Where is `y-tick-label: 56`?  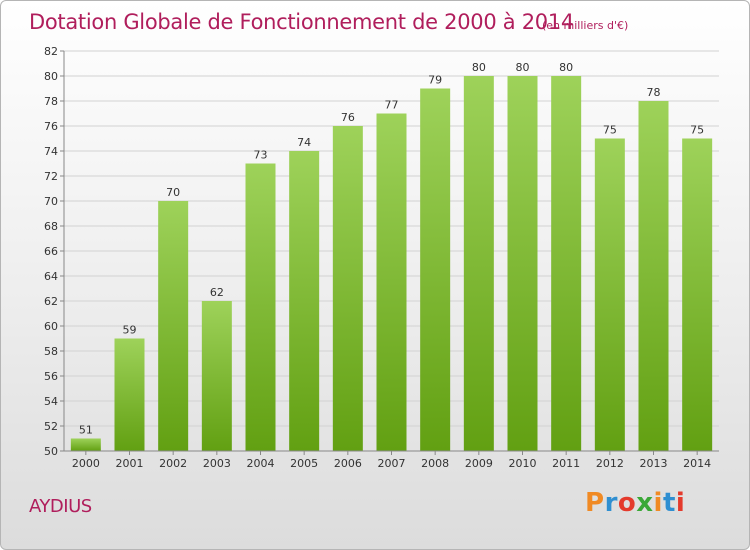
y-tick-label: 56 is located at coordinates (51, 376).